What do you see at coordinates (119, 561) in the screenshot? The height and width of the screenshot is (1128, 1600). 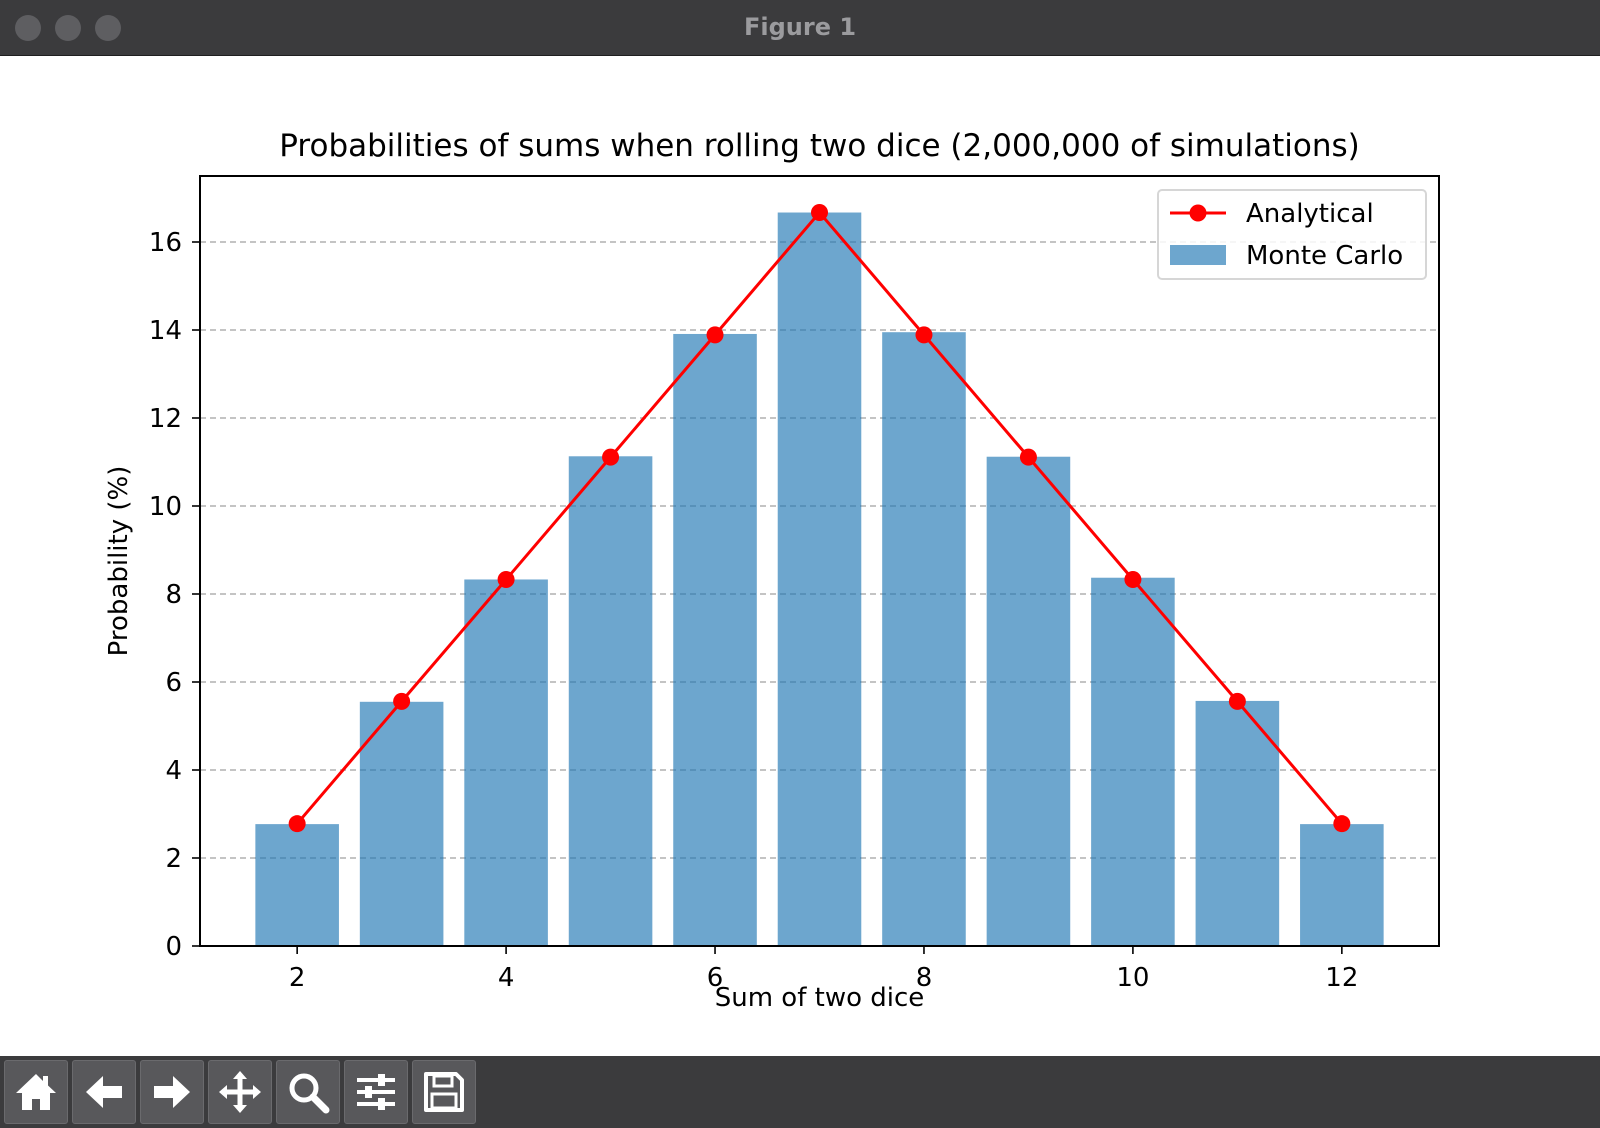 I see `y-axis-label: Probability (%)` at bounding box center [119, 561].